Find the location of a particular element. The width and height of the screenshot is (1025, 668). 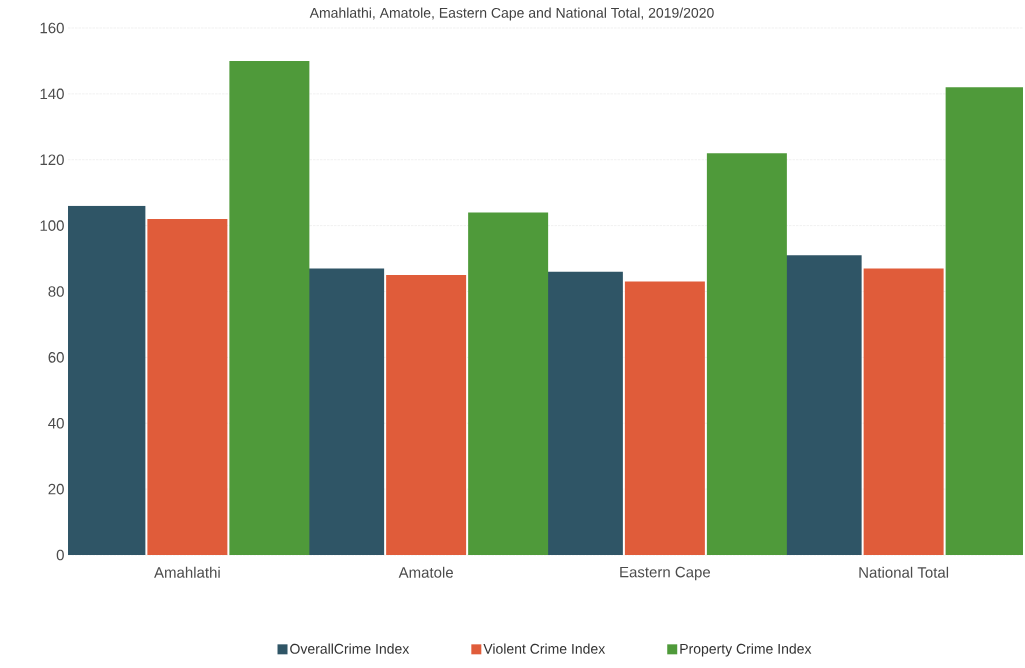

x-tick-label: Amatole is located at coordinates (425, 572).